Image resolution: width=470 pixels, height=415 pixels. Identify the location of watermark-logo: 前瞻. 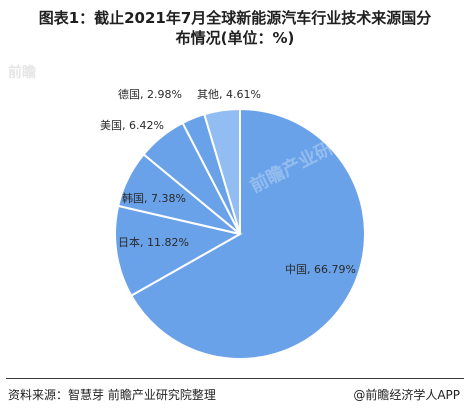
(22, 73).